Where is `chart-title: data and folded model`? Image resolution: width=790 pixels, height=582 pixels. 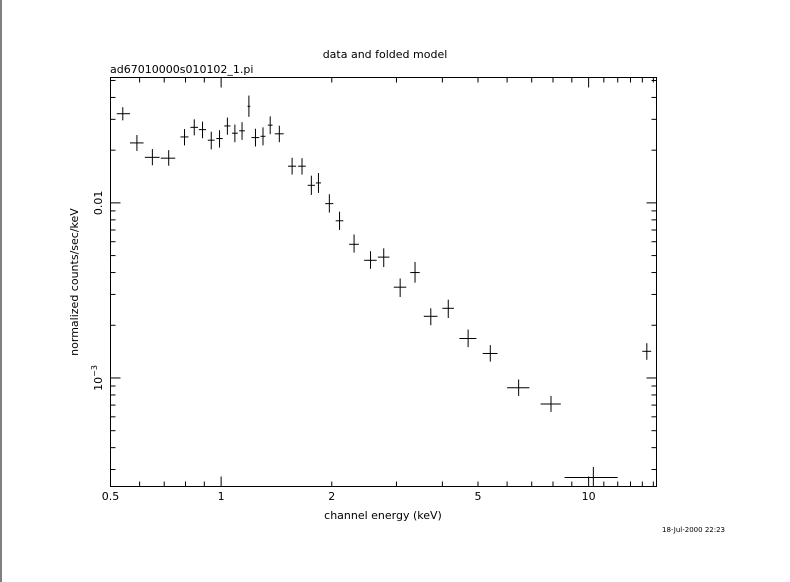
chart-title: data and folded model is located at coordinates (385, 54).